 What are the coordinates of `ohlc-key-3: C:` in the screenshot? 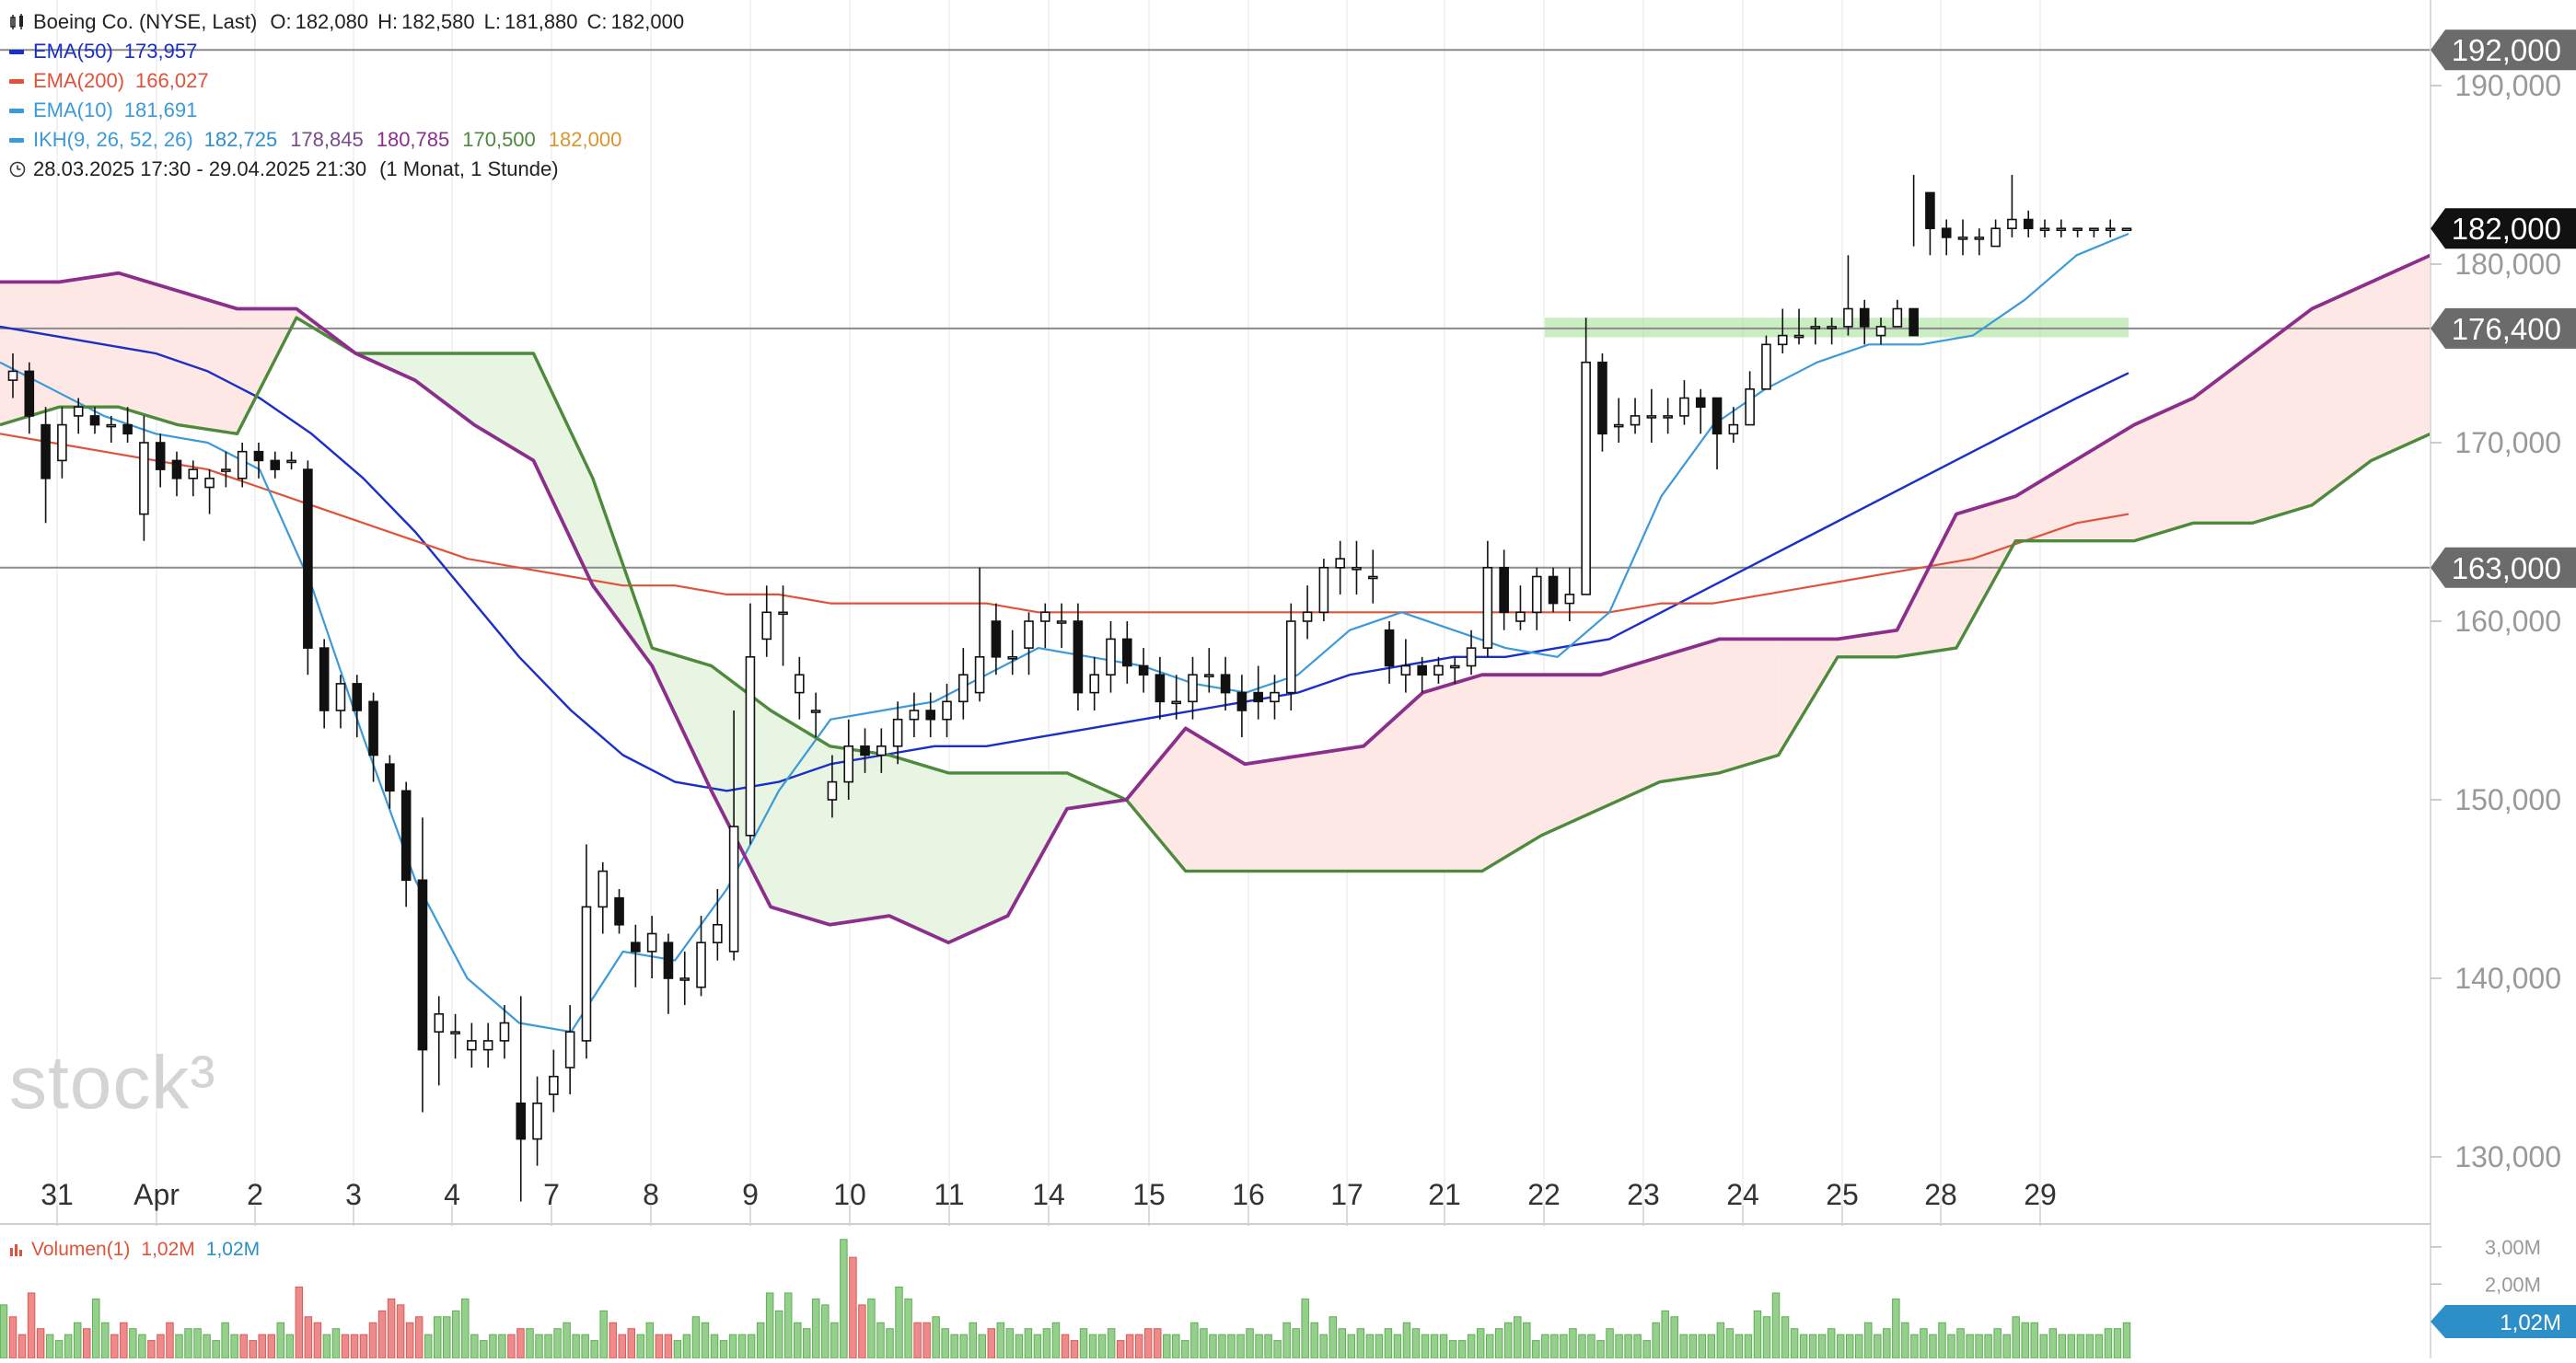 It's located at (597, 21).